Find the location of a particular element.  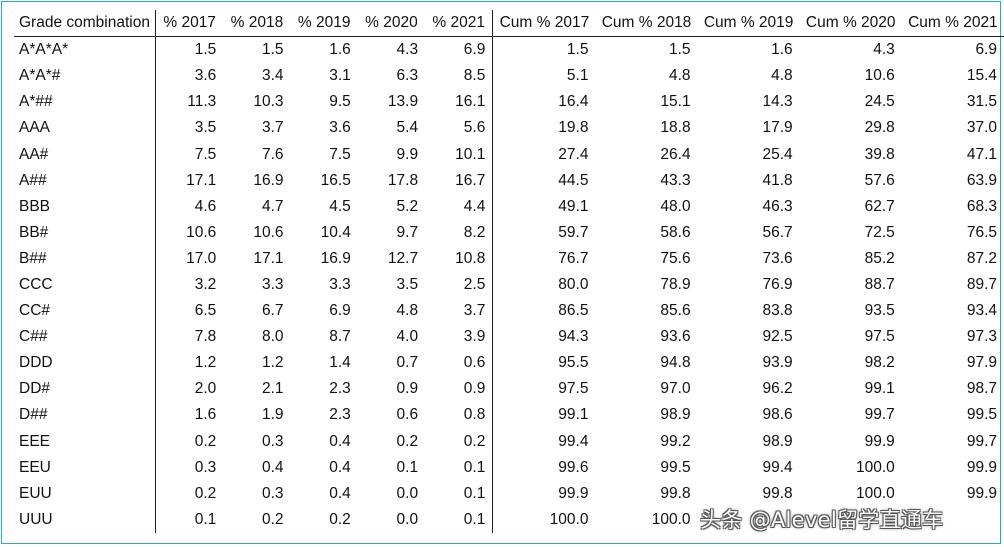

cumulative-percent-cell: 99.6 is located at coordinates (573, 467).